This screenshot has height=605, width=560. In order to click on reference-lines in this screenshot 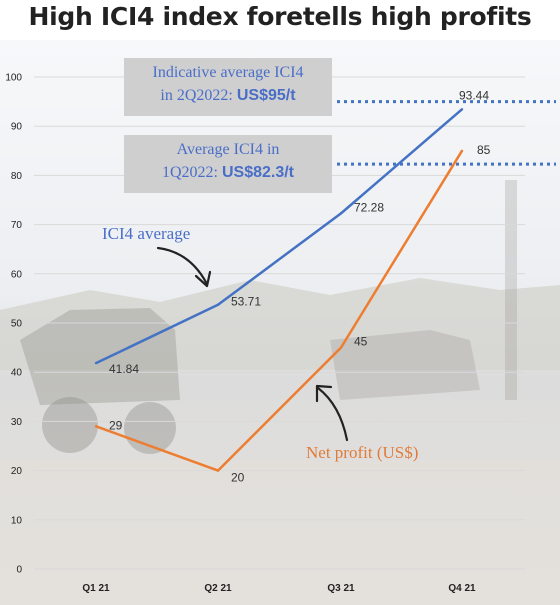, I will do `click(446, 133)`.